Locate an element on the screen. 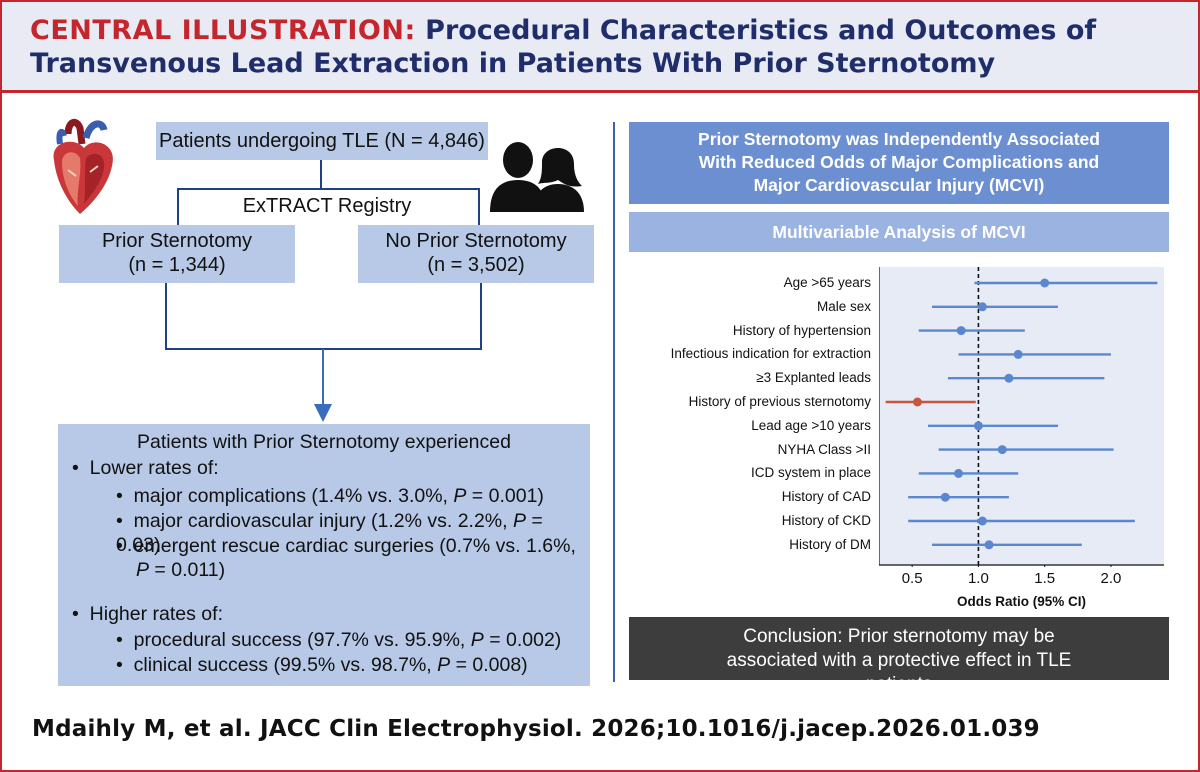 Image resolution: width=1200 pixels, height=772 pixels. lower-rates-text: Lower rates of: is located at coordinates (154, 468).